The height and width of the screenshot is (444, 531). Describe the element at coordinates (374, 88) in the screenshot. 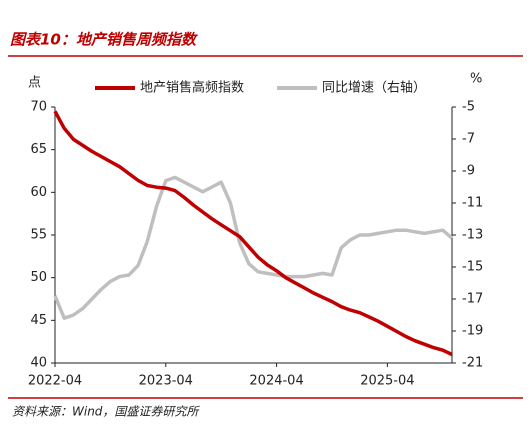

I see `legend-label: 同比增速（右轴）` at that location.